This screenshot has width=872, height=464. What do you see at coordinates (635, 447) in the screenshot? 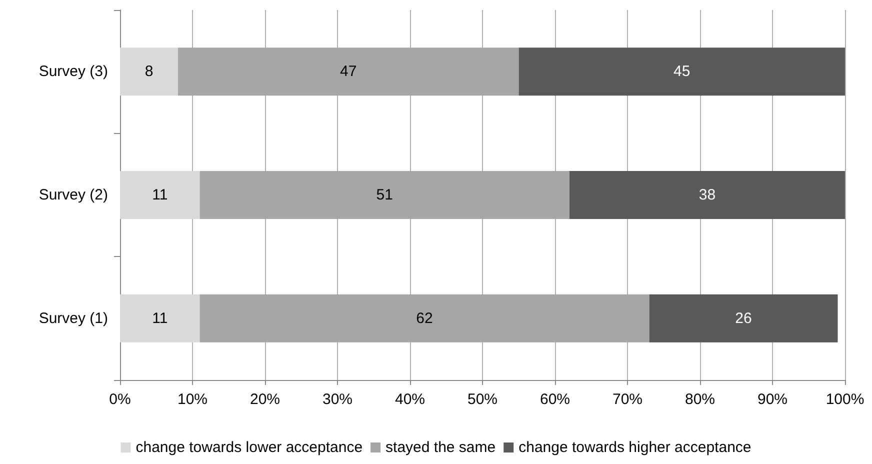
I see `legend-label: change towards higher acceptance` at bounding box center [635, 447].